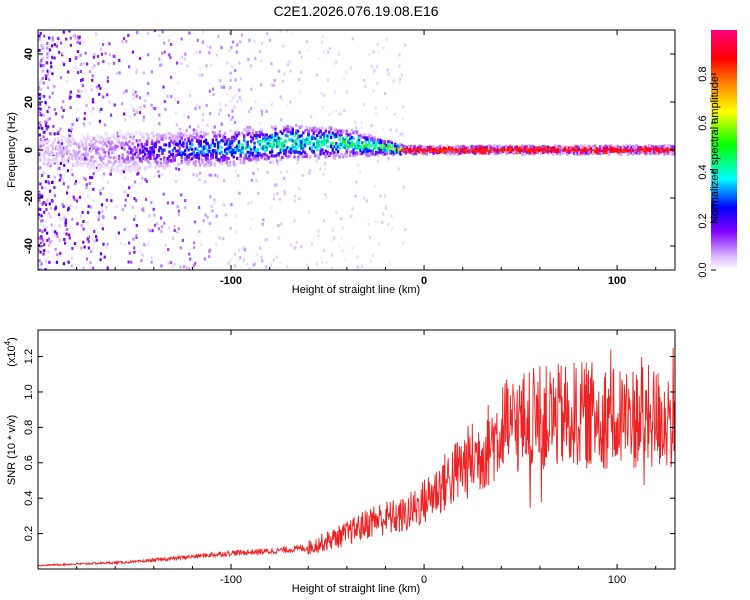  I want to click on snr-y-scale-prefix: (x10, so click(12, 355).